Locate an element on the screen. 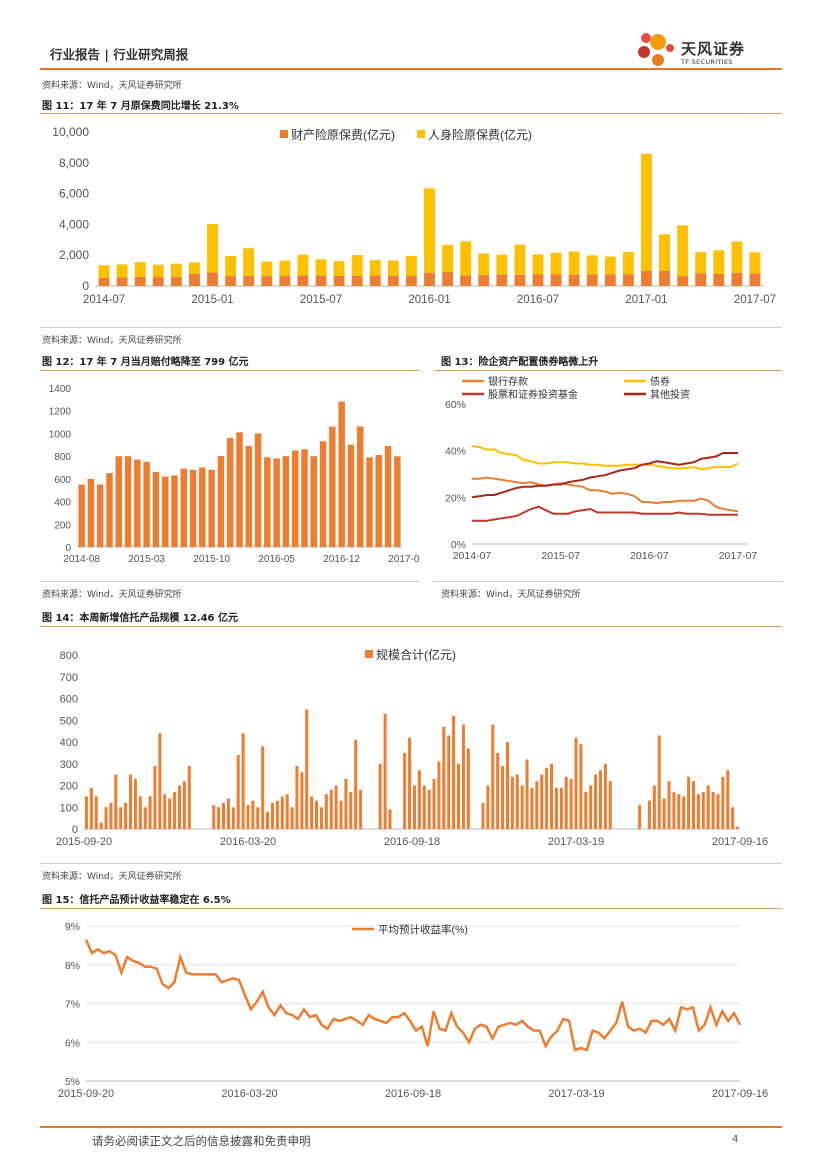 Image resolution: width=827 pixels, height=1169 pixels. fig13-legend-label: 债券 is located at coordinates (660, 381).